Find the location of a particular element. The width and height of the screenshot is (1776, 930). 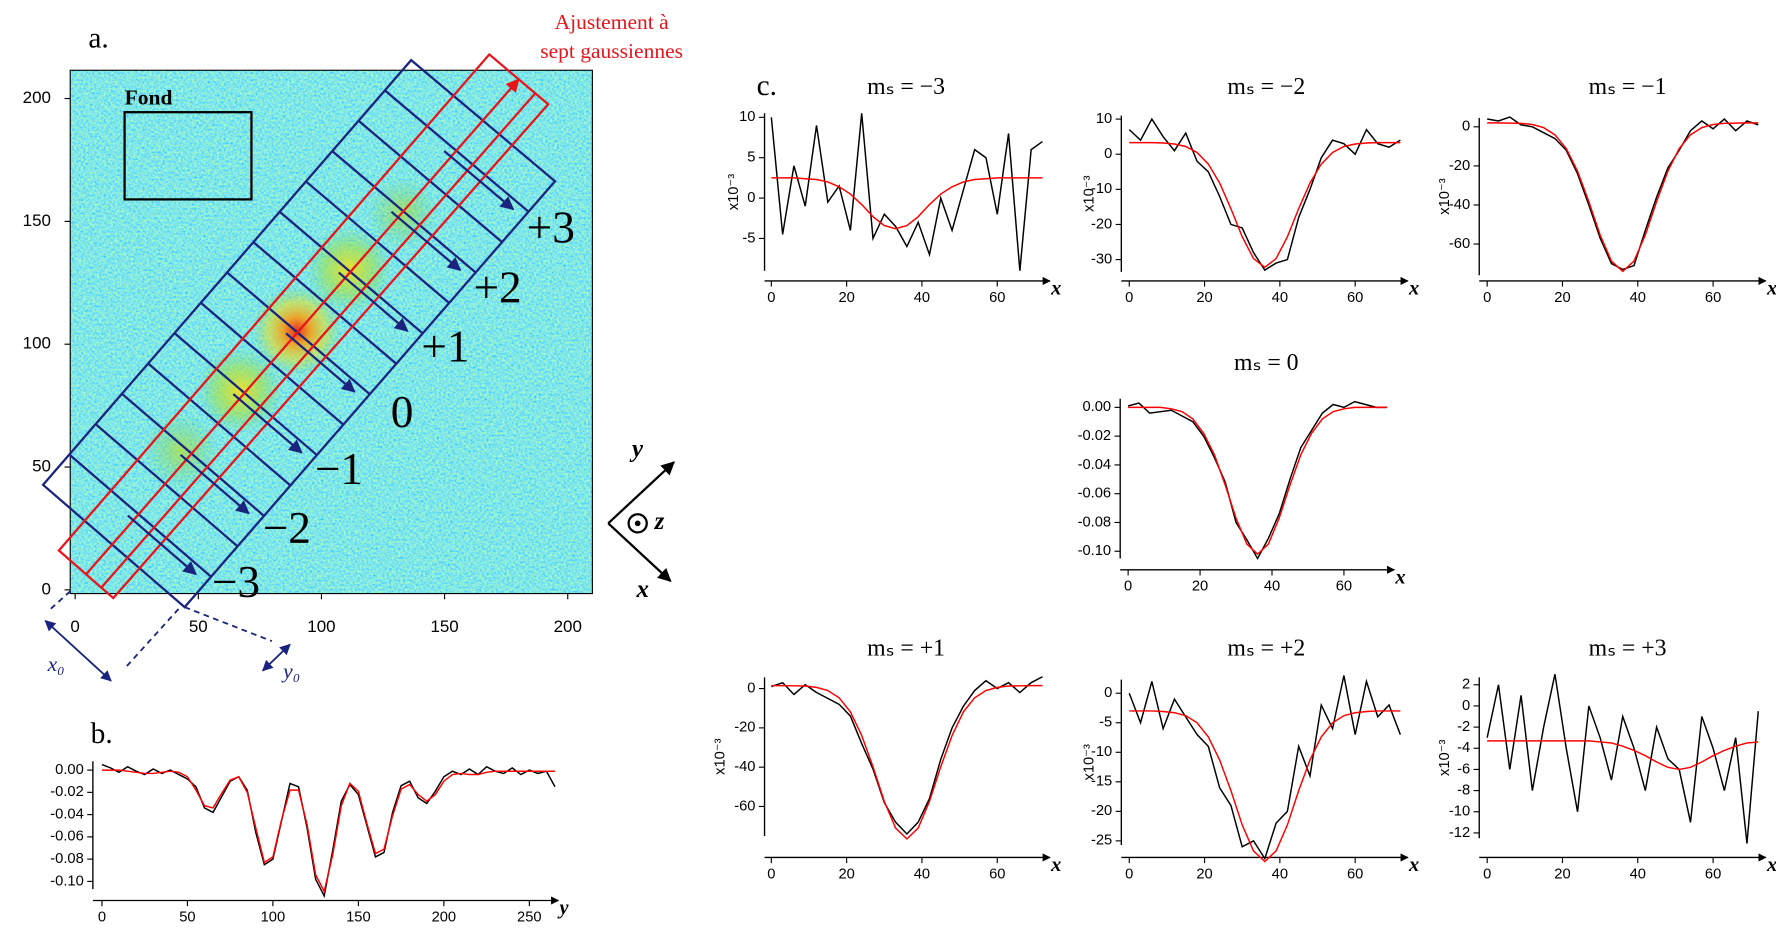

y-tick-label: -15 is located at coordinates (1101, 782).